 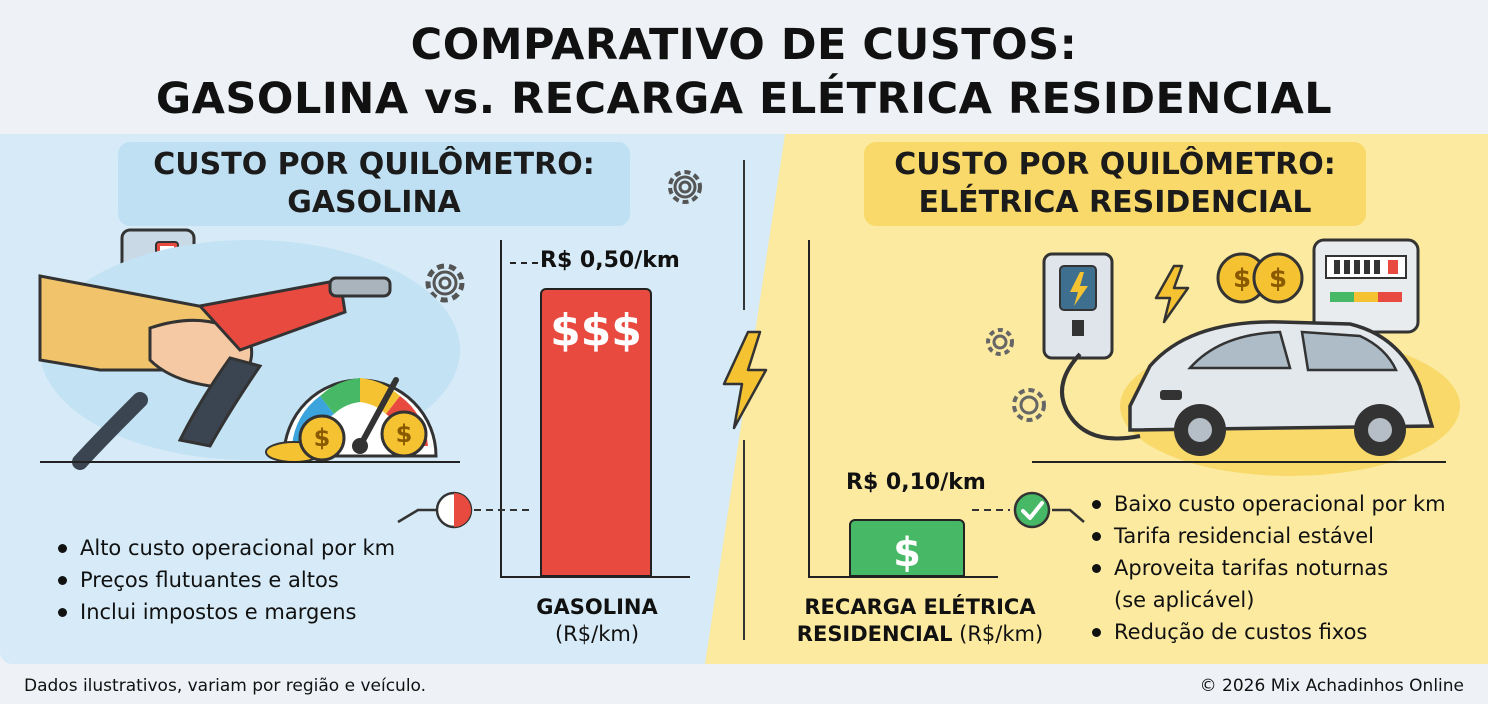 What do you see at coordinates (225, 548) in the screenshot?
I see `list-item: Alto custo operacional por km` at bounding box center [225, 548].